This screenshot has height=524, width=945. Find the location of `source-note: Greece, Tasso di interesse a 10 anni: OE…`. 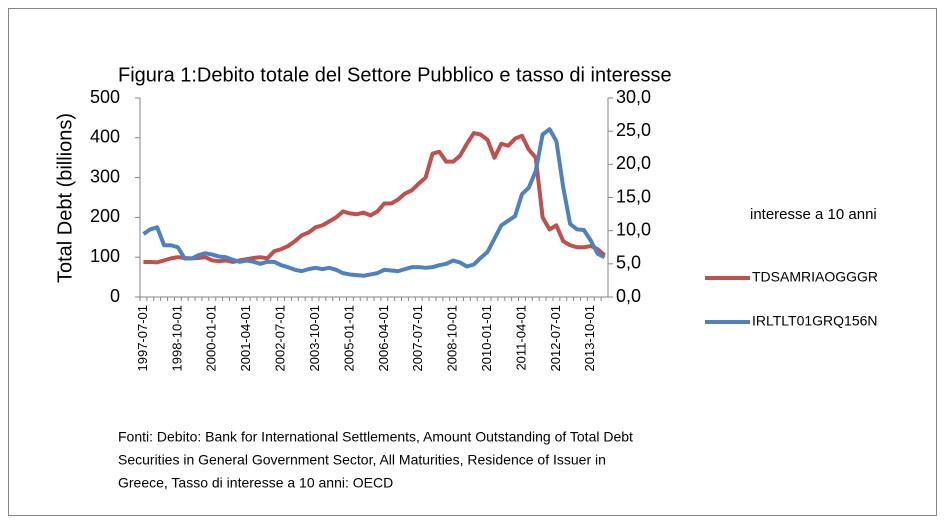

source-note: Greece, Tasso di interesse a 10 anni: OE… is located at coordinates (255, 483).